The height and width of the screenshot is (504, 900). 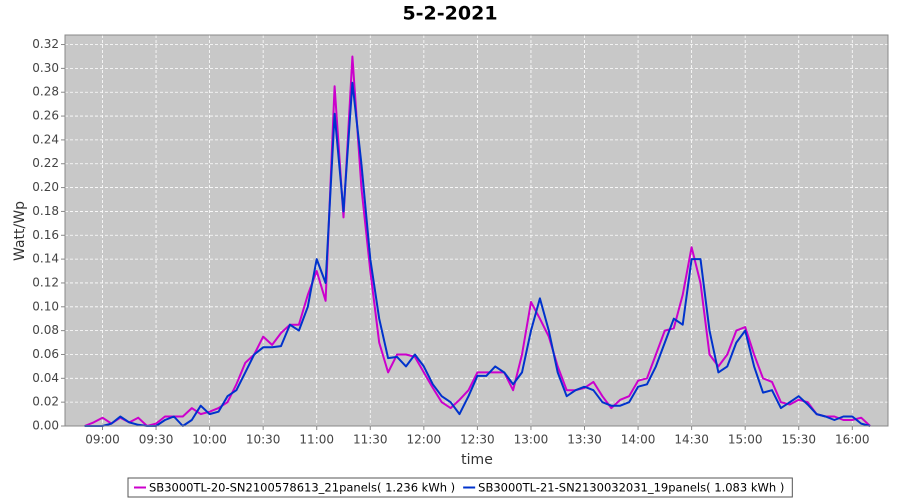 I want to click on legend, so click(x=460, y=487).